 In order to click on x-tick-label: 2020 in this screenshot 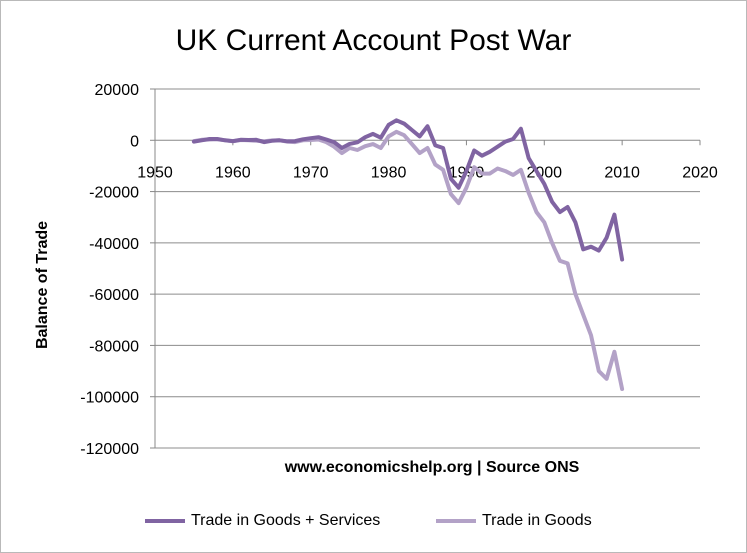, I will do `click(700, 172)`.